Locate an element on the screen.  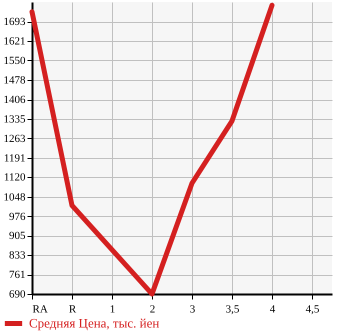
x-tick-label: 3,5 is located at coordinates (233, 310).